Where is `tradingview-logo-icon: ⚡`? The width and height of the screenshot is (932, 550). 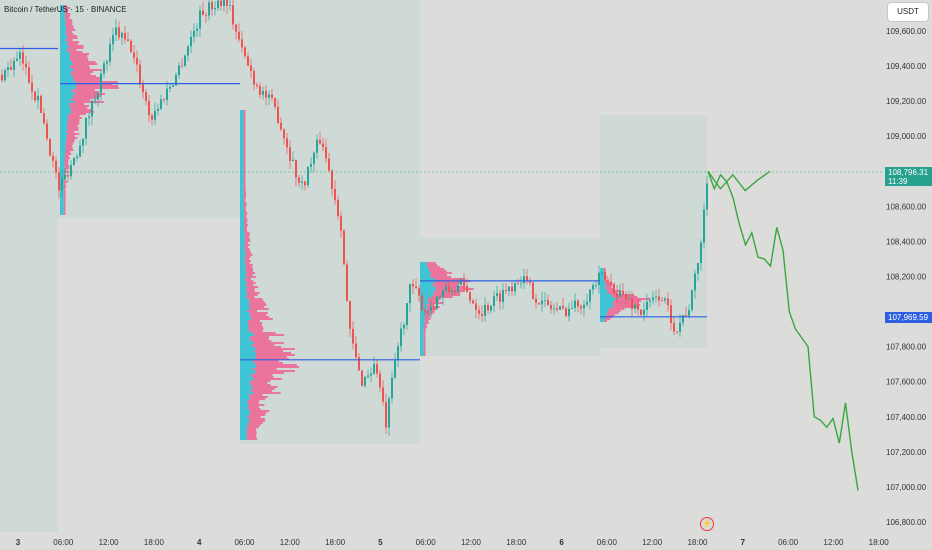 tradingview-logo-icon: ⚡ is located at coordinates (707, 524).